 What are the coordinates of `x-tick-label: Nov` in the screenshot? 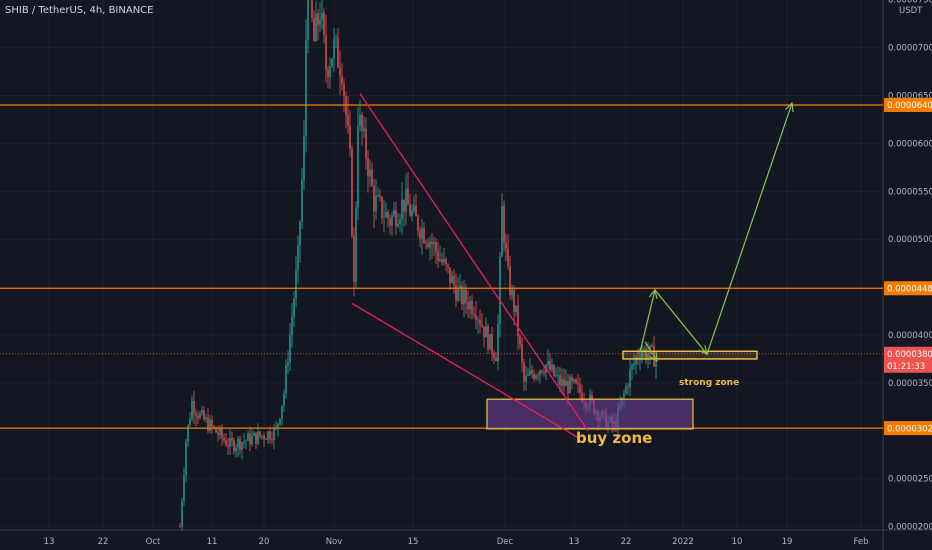 It's located at (334, 542).